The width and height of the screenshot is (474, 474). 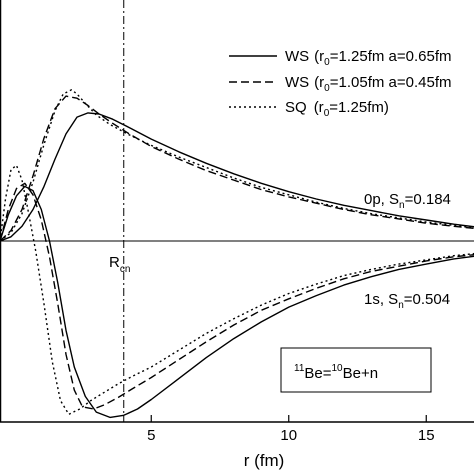 I want to click on p-wave-label: 0p, Sn=0.184, so click(x=407, y=201).